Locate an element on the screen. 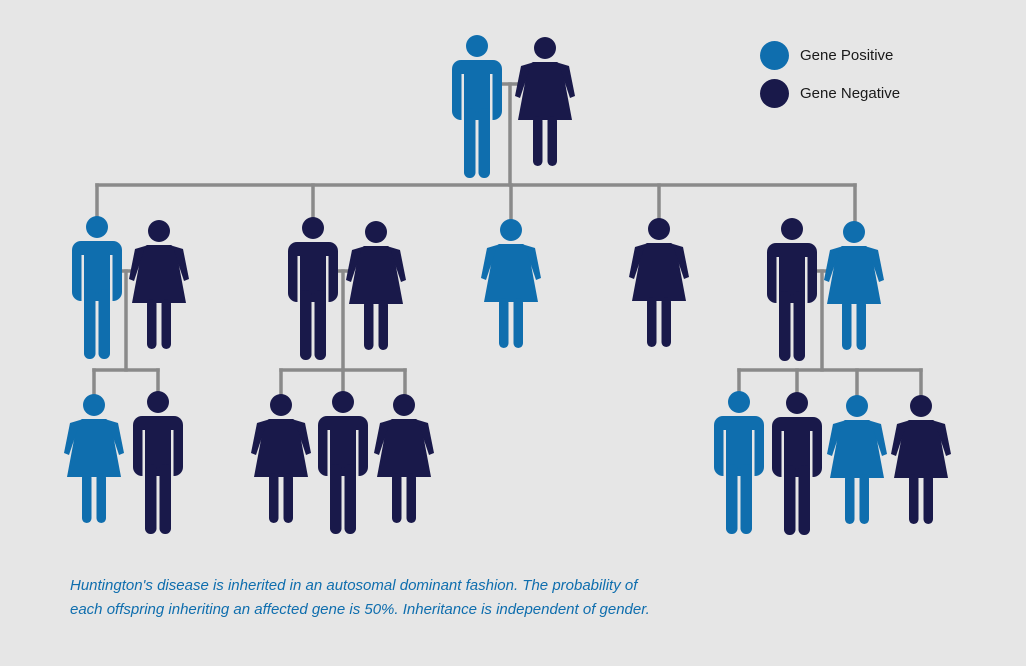  person-generation-3-3-negative-female-icon is located at coordinates (281, 458).